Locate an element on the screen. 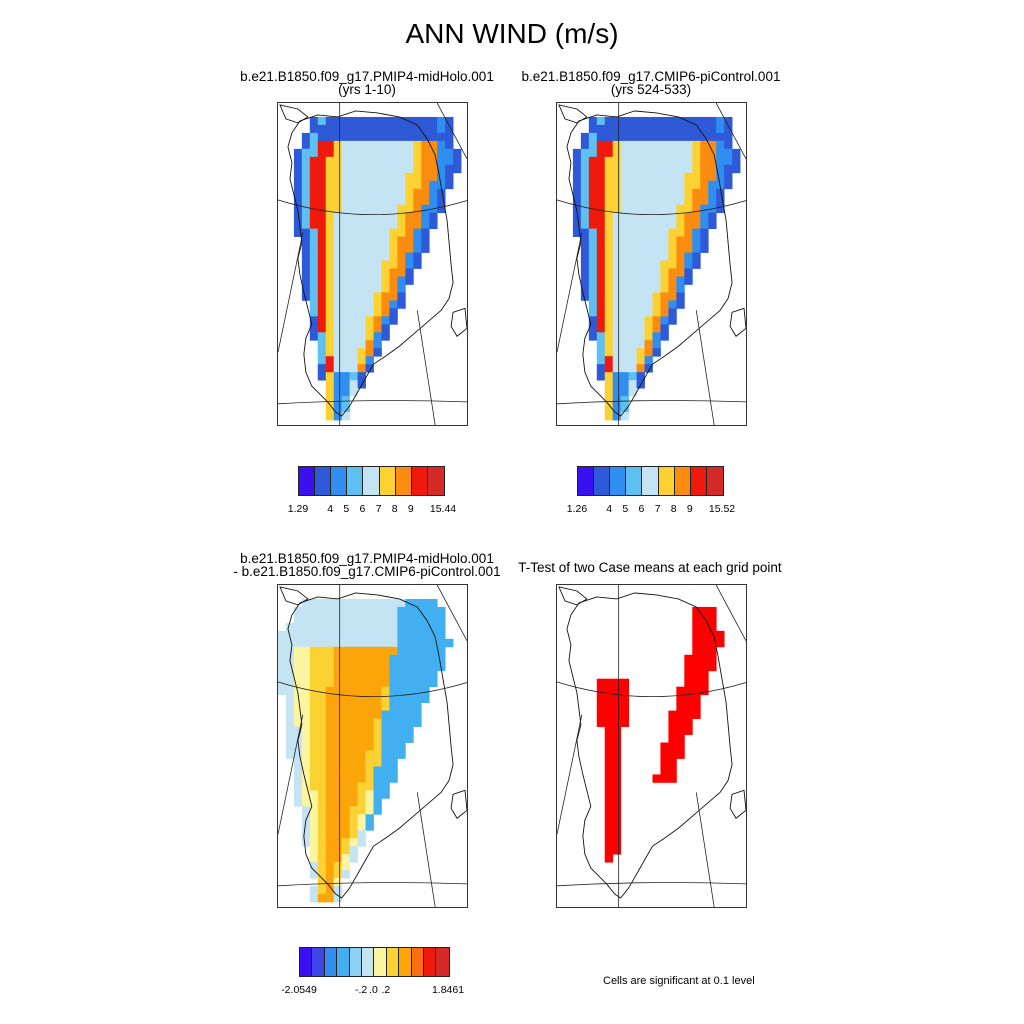  latitude-line is located at coordinates (651, 207).